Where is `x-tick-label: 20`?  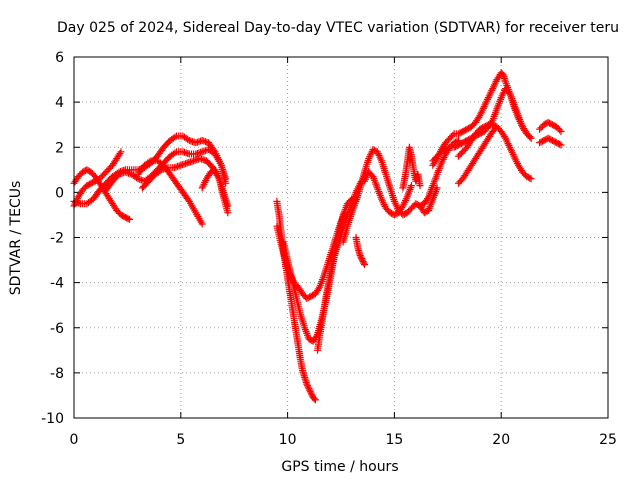
x-tick-label: 20 is located at coordinates (501, 440).